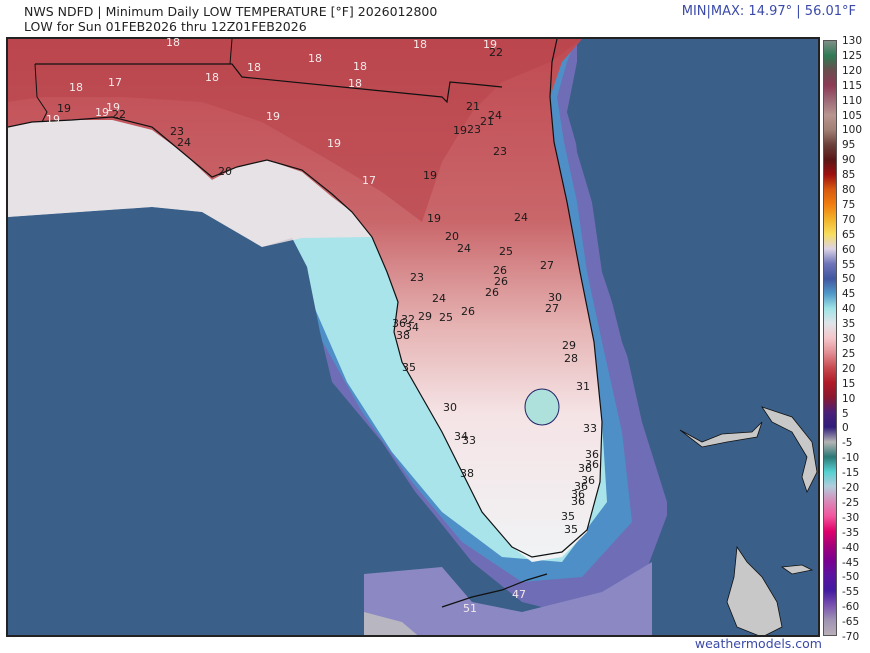 The height and width of the screenshot is (653, 870). I want to click on credit-link: weathermodels.com, so click(758, 643).